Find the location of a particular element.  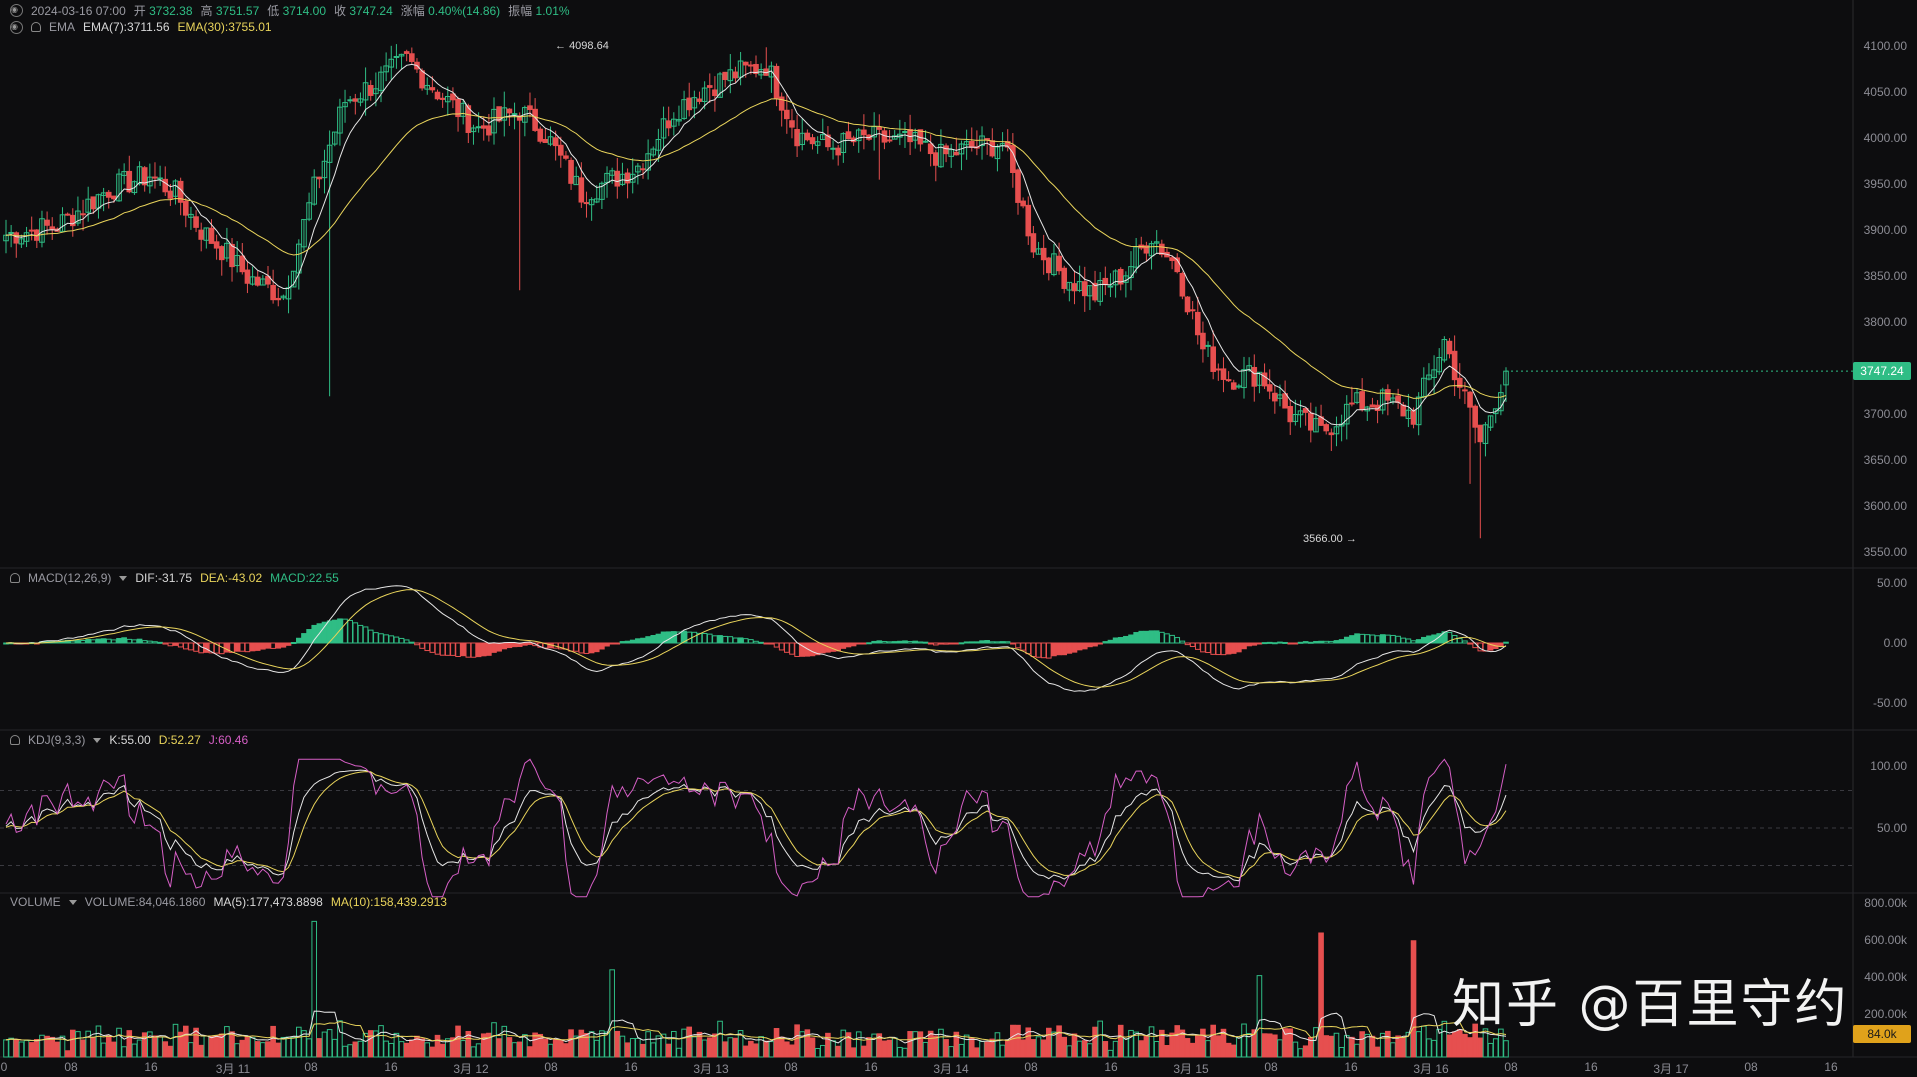

volume-name: VOLUME is located at coordinates (35, 902).